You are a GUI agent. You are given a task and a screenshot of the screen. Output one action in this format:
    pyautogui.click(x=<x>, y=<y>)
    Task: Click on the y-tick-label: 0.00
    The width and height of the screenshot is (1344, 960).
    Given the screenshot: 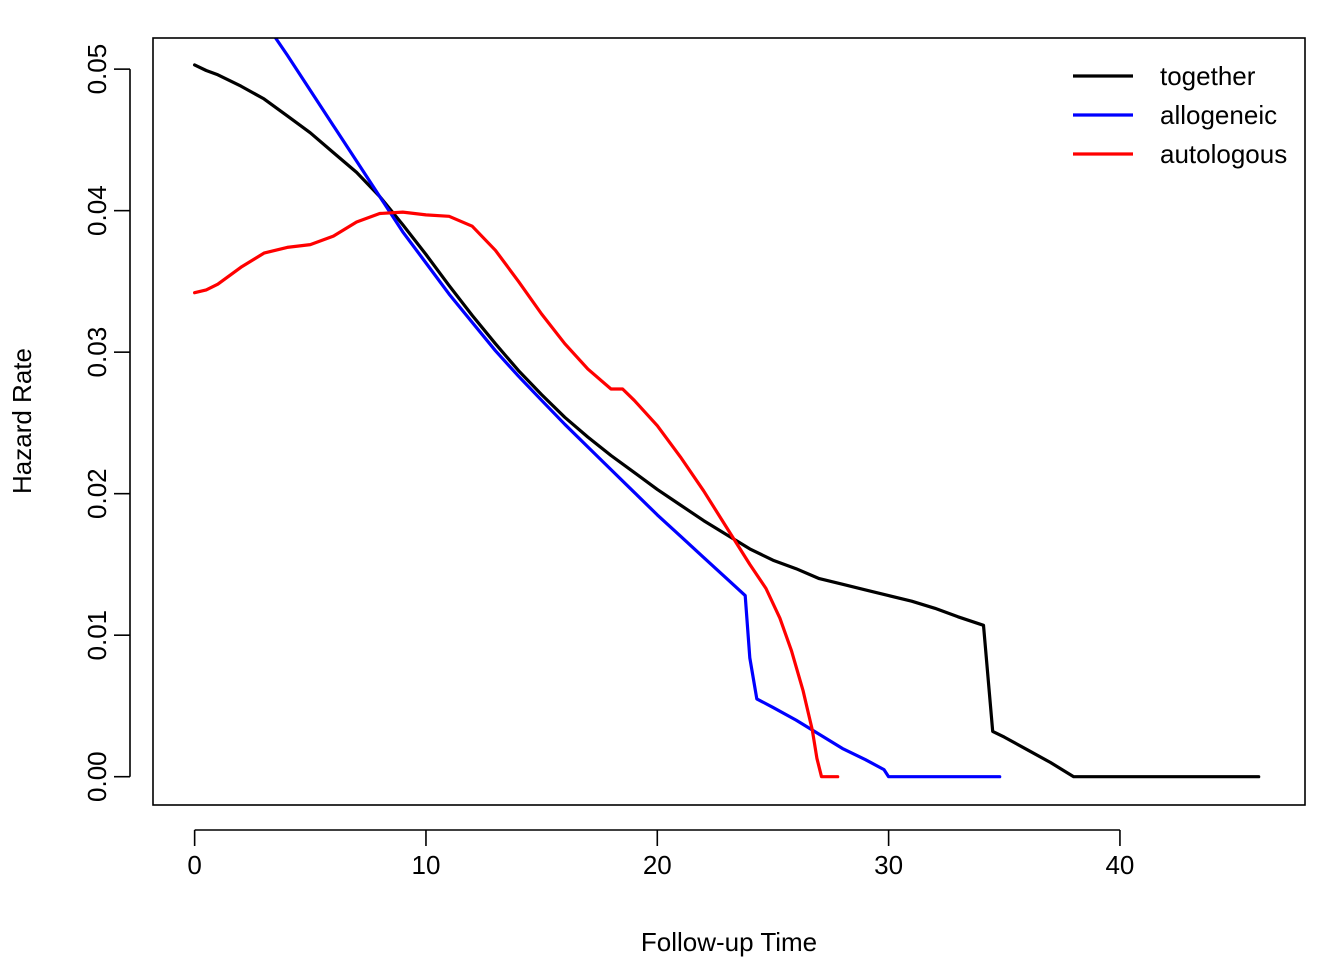 What is the action you would take?
    pyautogui.click(x=97, y=776)
    